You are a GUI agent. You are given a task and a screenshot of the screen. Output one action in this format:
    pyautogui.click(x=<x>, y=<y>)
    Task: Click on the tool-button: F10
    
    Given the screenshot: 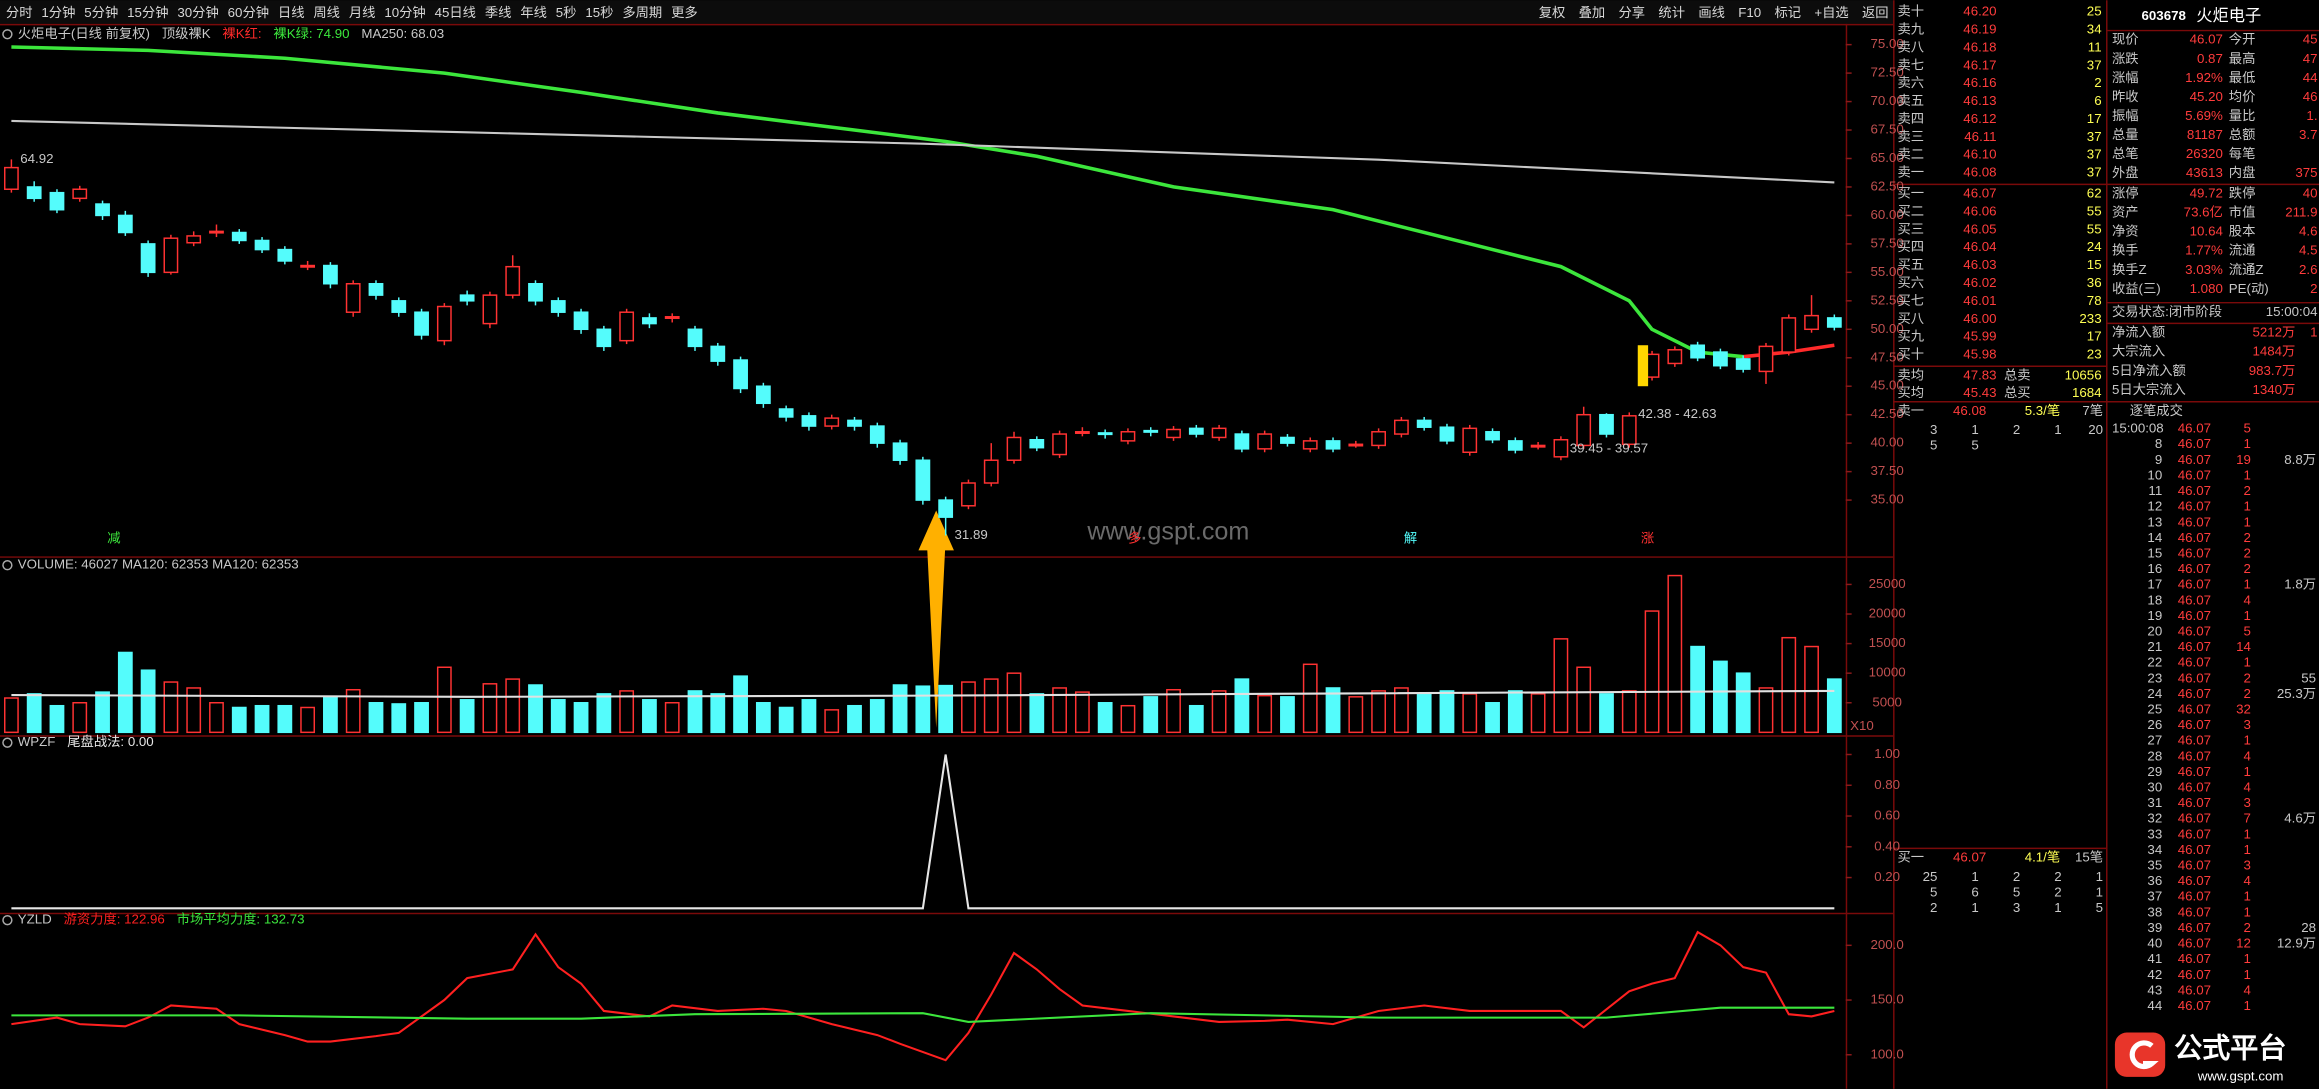 What is the action you would take?
    pyautogui.click(x=1749, y=12)
    